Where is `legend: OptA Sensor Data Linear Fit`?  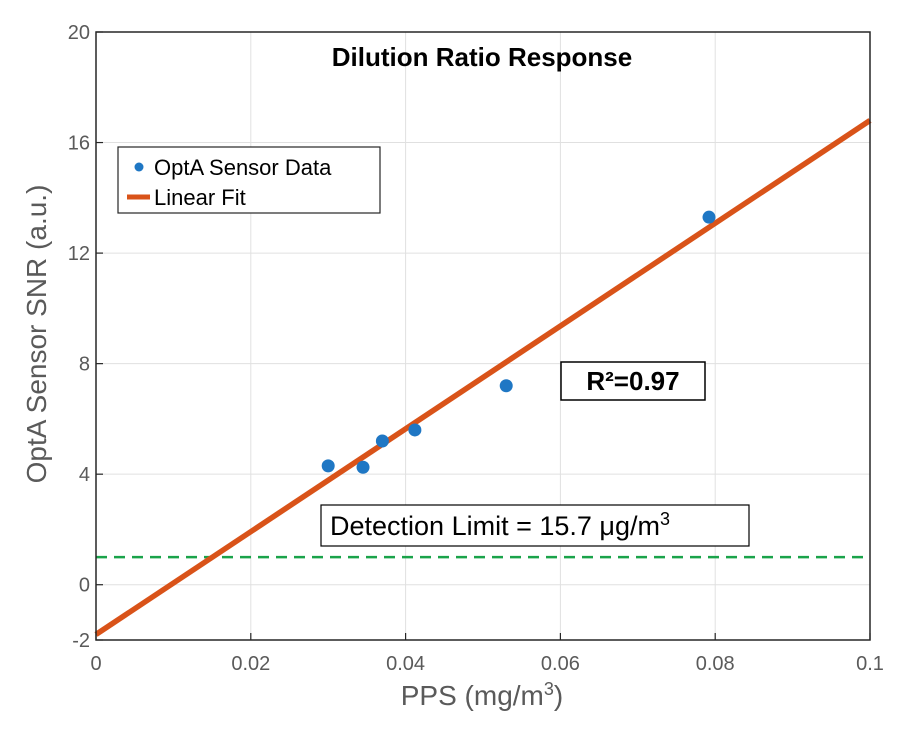
legend: OptA Sensor Data Linear Fit is located at coordinates (249, 180).